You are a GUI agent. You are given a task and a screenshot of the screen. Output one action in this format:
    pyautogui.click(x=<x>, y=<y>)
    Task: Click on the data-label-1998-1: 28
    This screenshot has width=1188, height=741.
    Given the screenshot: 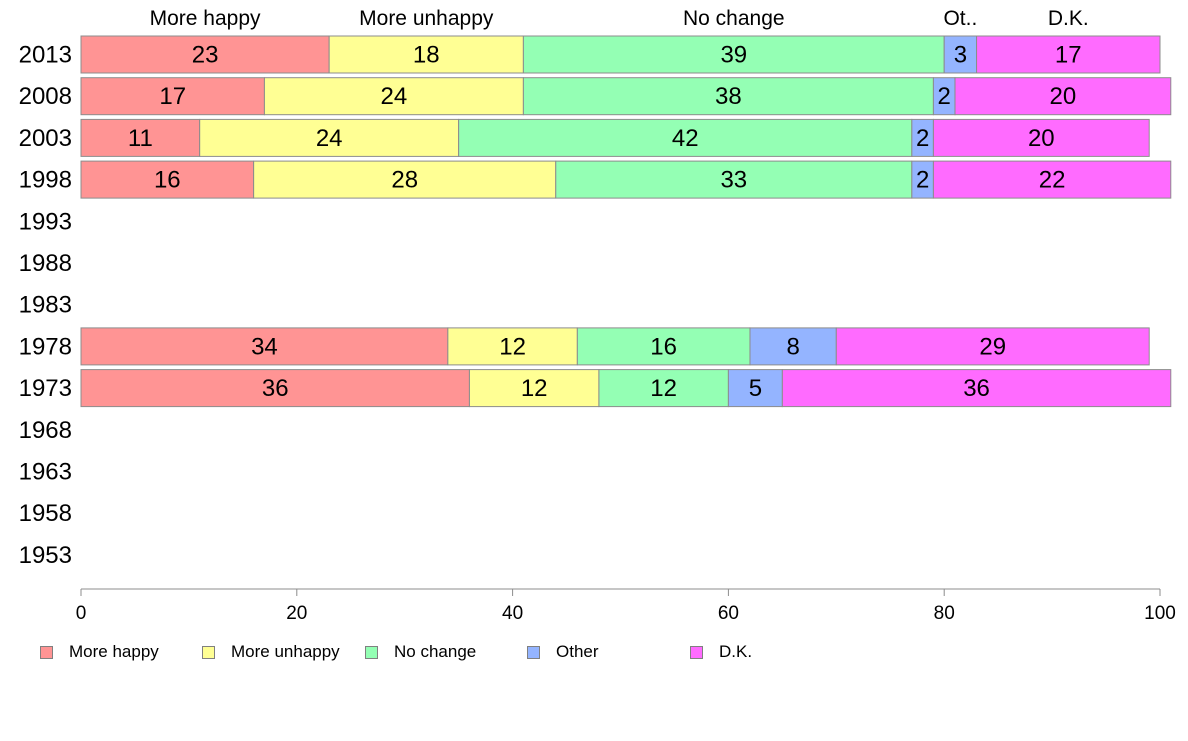 What is the action you would take?
    pyautogui.click(x=404, y=180)
    